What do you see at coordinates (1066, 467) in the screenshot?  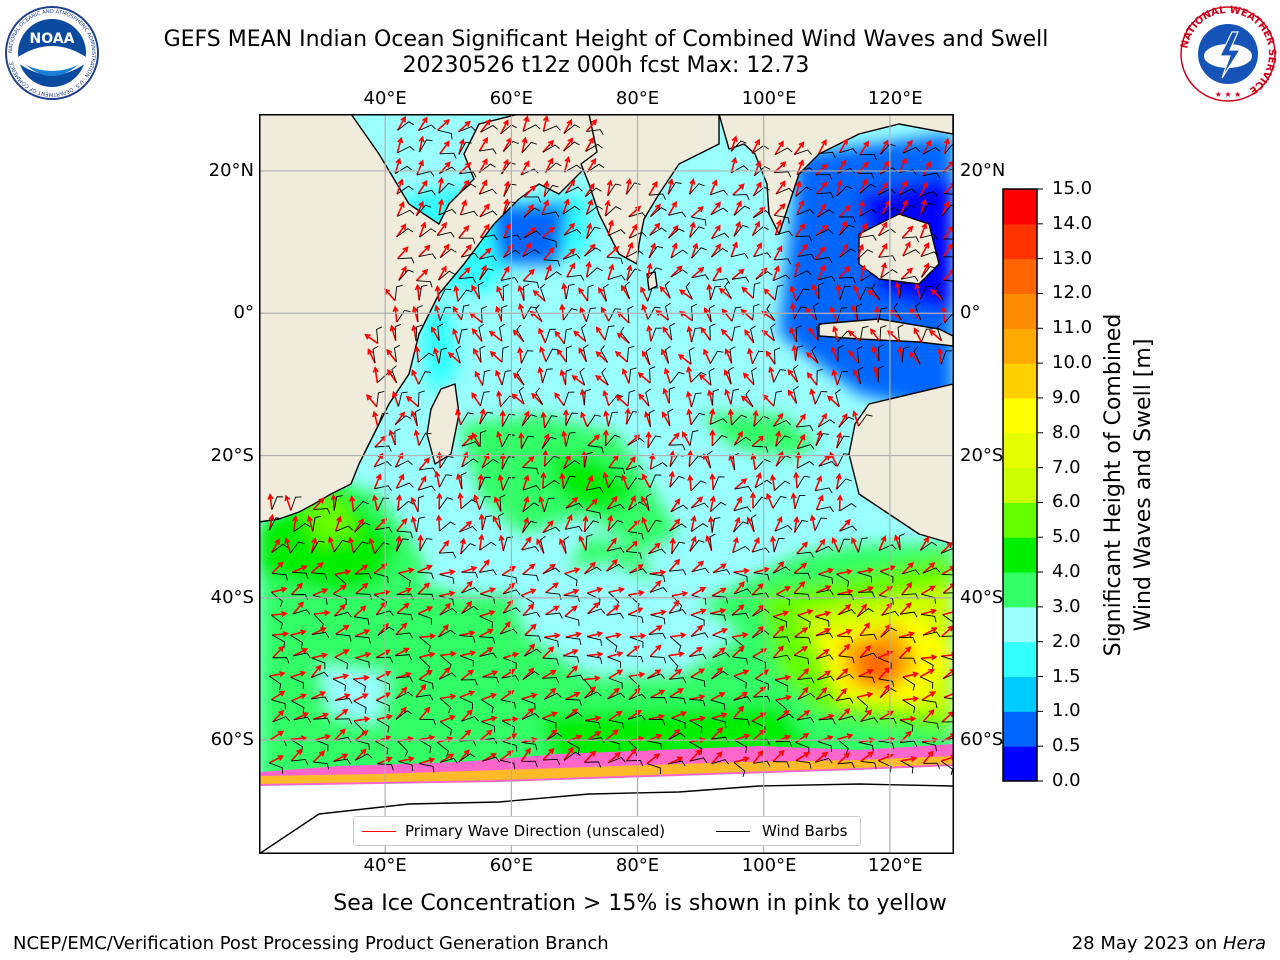 I see `colorbar-tick-label: 7.0` at bounding box center [1066, 467].